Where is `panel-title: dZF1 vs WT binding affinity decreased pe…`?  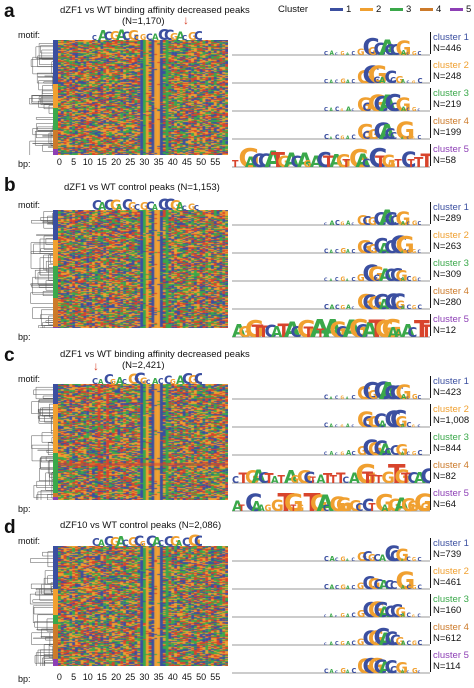
panel-title: dZF1 vs WT binding affinity decreased pe… is located at coordinates (155, 10).